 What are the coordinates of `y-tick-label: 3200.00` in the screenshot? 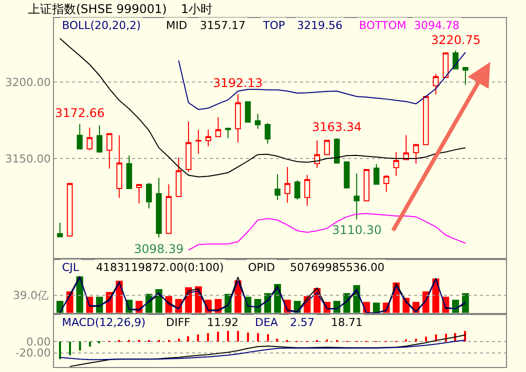 It's located at (28, 83).